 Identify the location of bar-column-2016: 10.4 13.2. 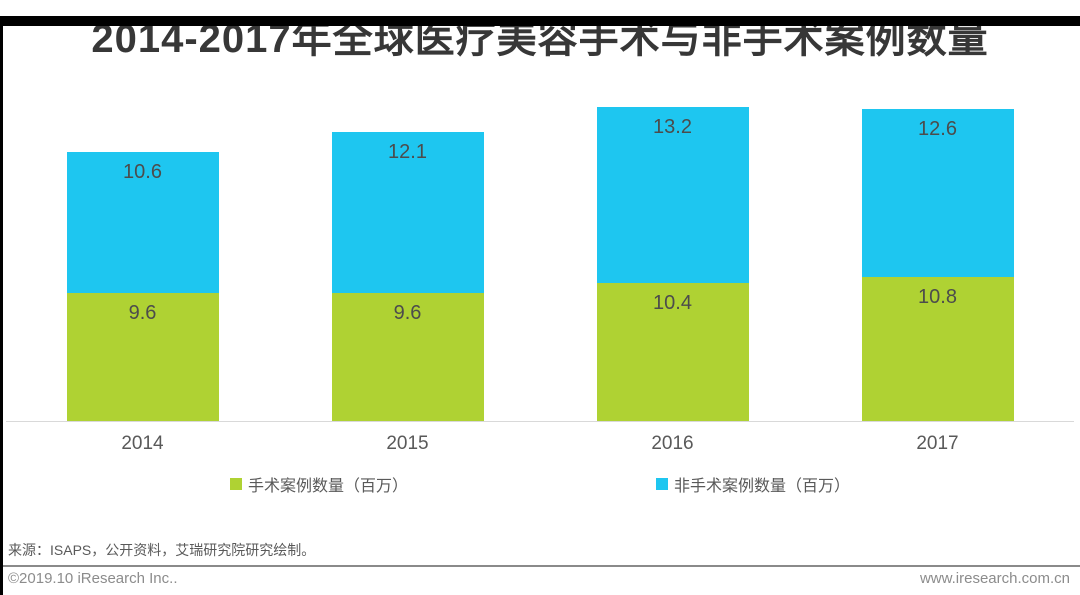
(672, 264).